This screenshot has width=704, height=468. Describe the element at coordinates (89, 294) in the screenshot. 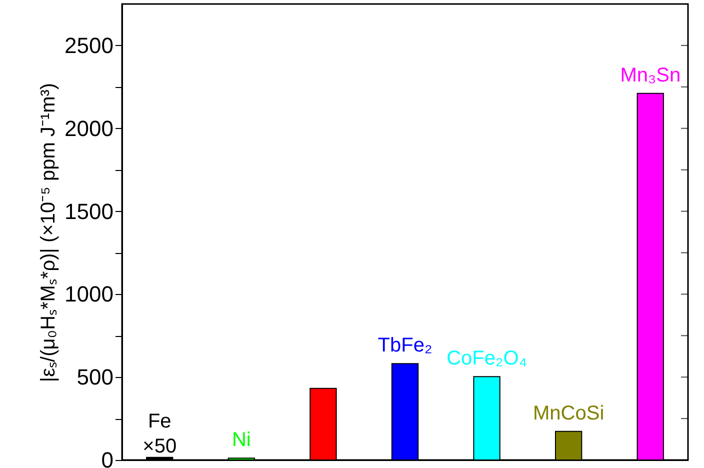

I see `y-tick-label: 1000` at that location.